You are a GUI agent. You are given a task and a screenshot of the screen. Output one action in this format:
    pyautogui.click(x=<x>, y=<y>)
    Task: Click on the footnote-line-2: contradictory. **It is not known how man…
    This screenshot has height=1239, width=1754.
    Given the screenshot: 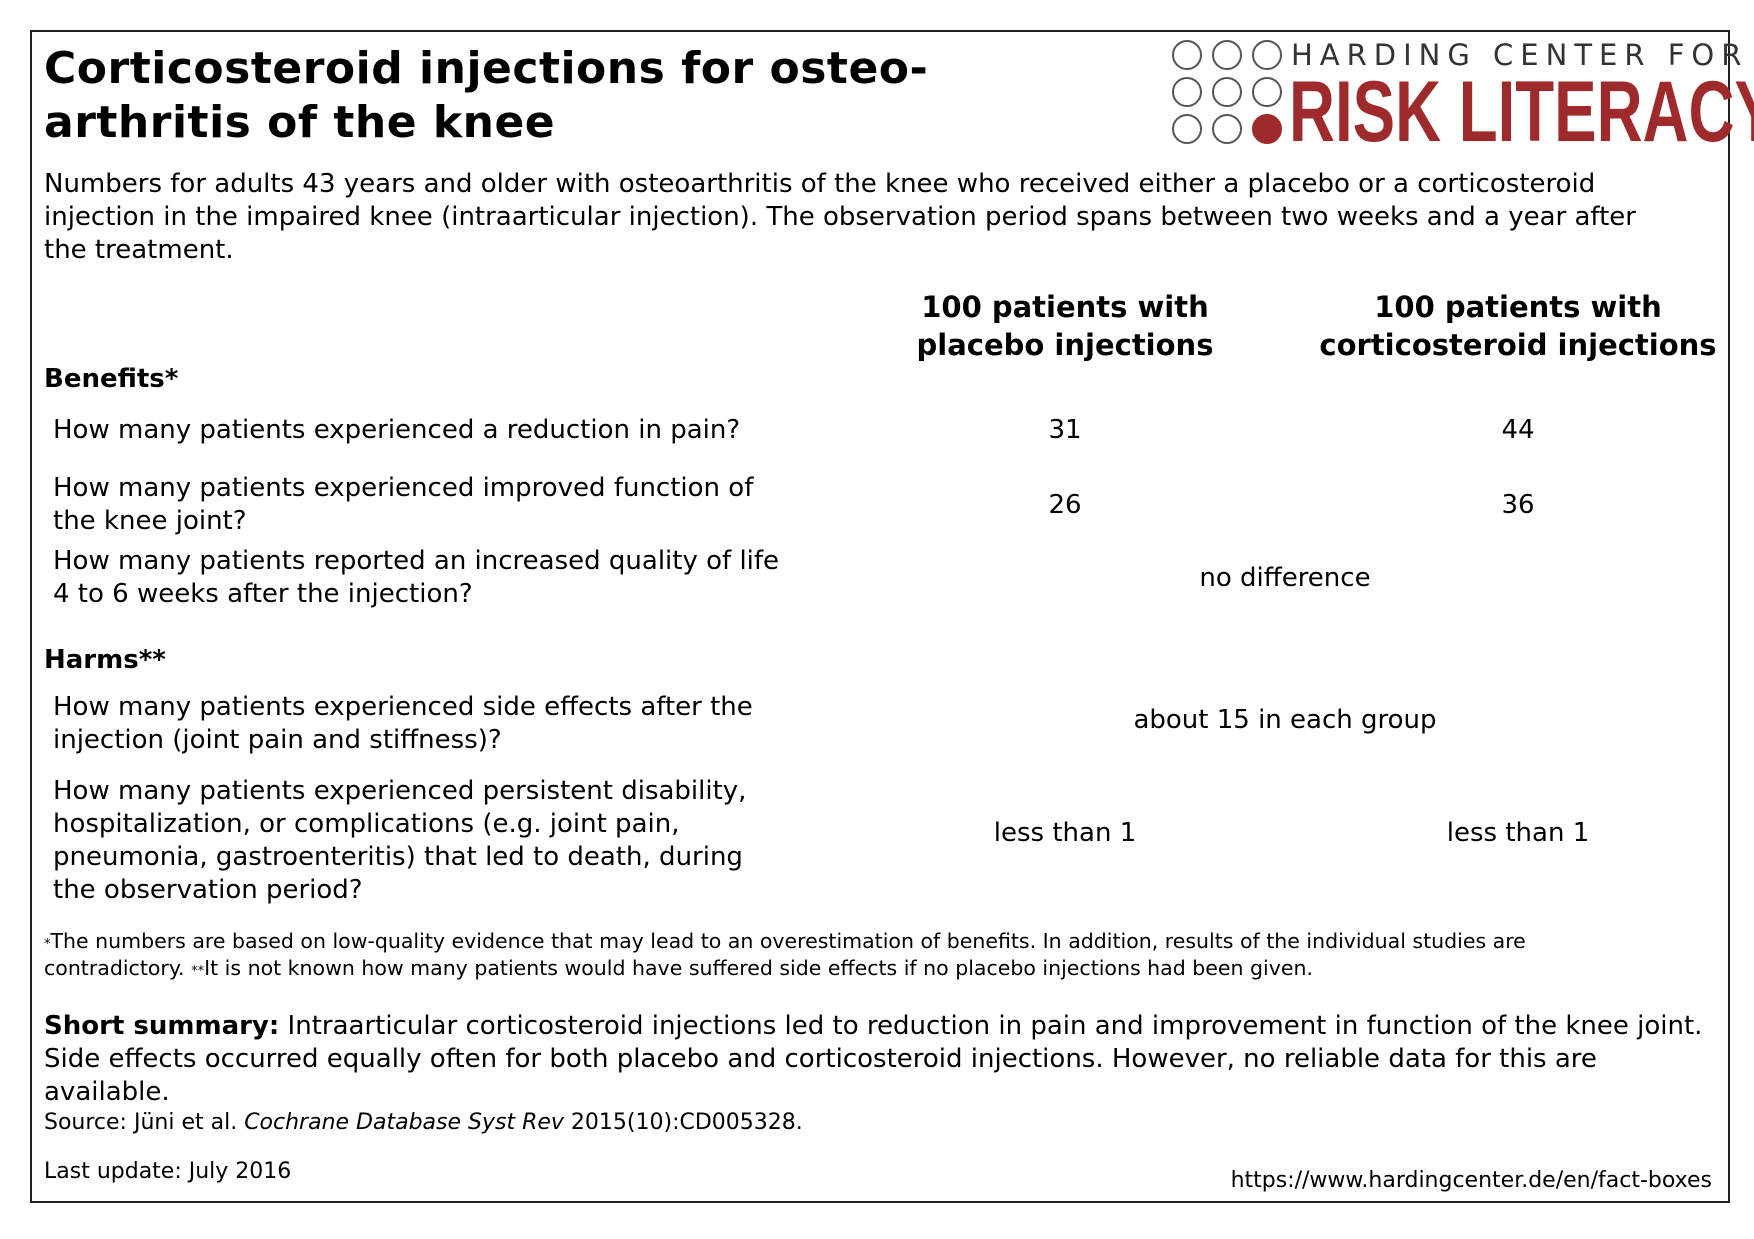 What is the action you would take?
    pyautogui.click(x=678, y=970)
    